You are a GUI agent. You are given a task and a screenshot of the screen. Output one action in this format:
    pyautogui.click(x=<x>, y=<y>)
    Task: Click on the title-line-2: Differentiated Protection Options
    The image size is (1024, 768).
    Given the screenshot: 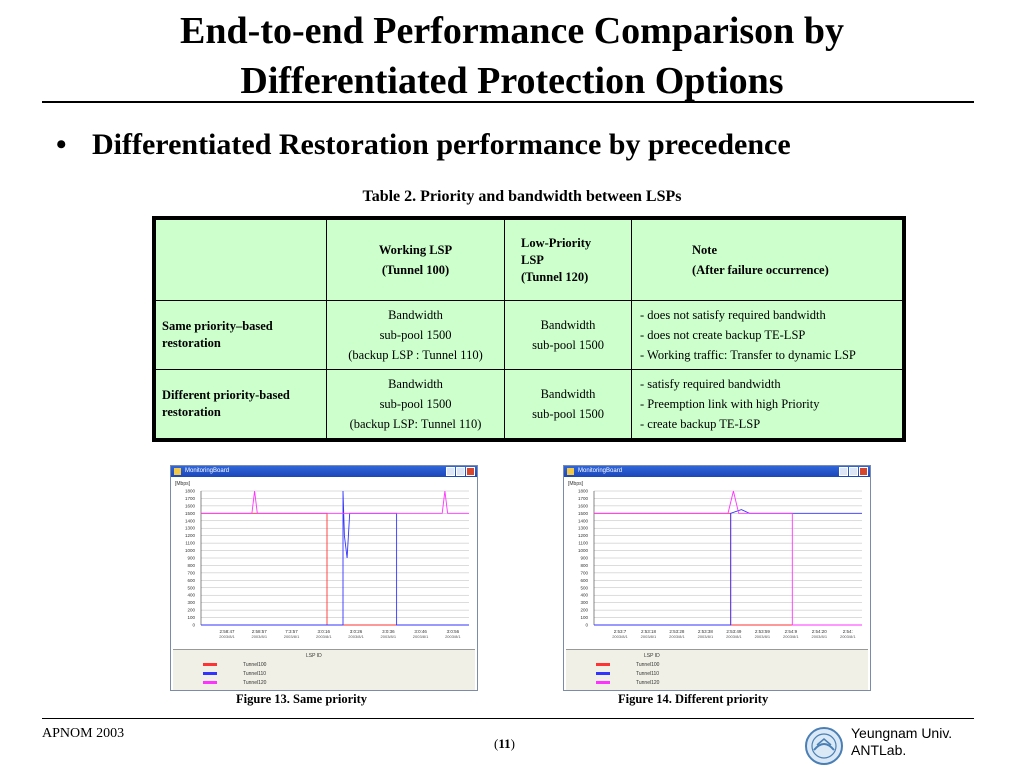 What is the action you would take?
    pyautogui.click(x=512, y=81)
    